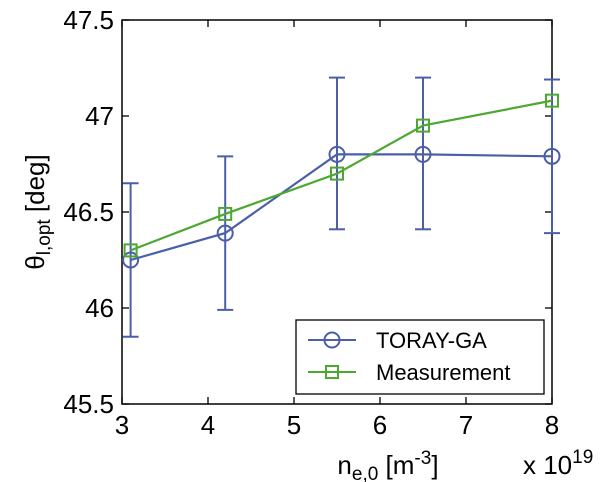 The width and height of the screenshot is (614, 482). I want to click on legend-box, so click(420, 357).